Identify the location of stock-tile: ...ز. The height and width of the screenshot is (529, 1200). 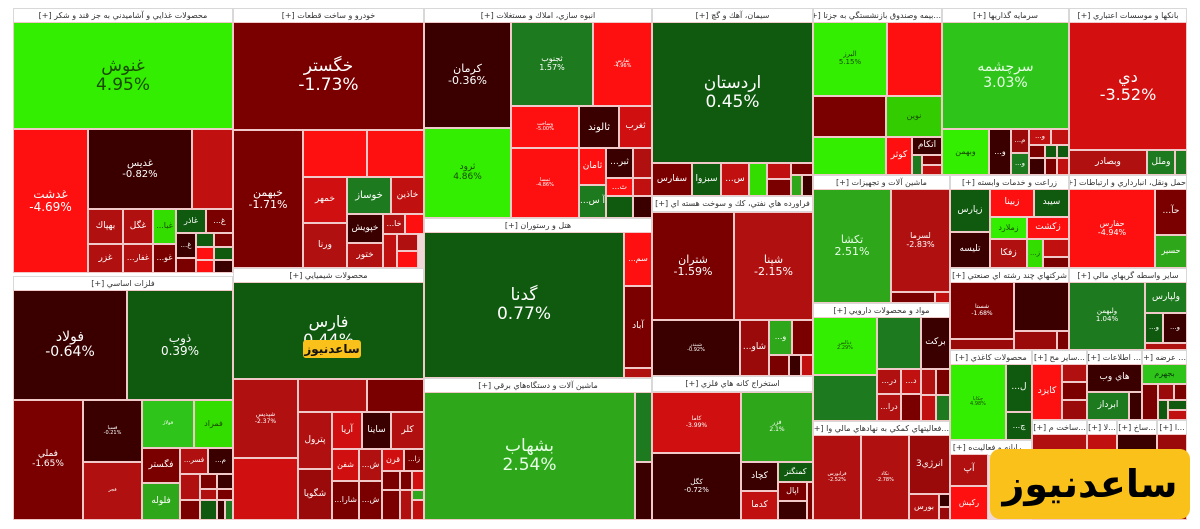
(1035, 253).